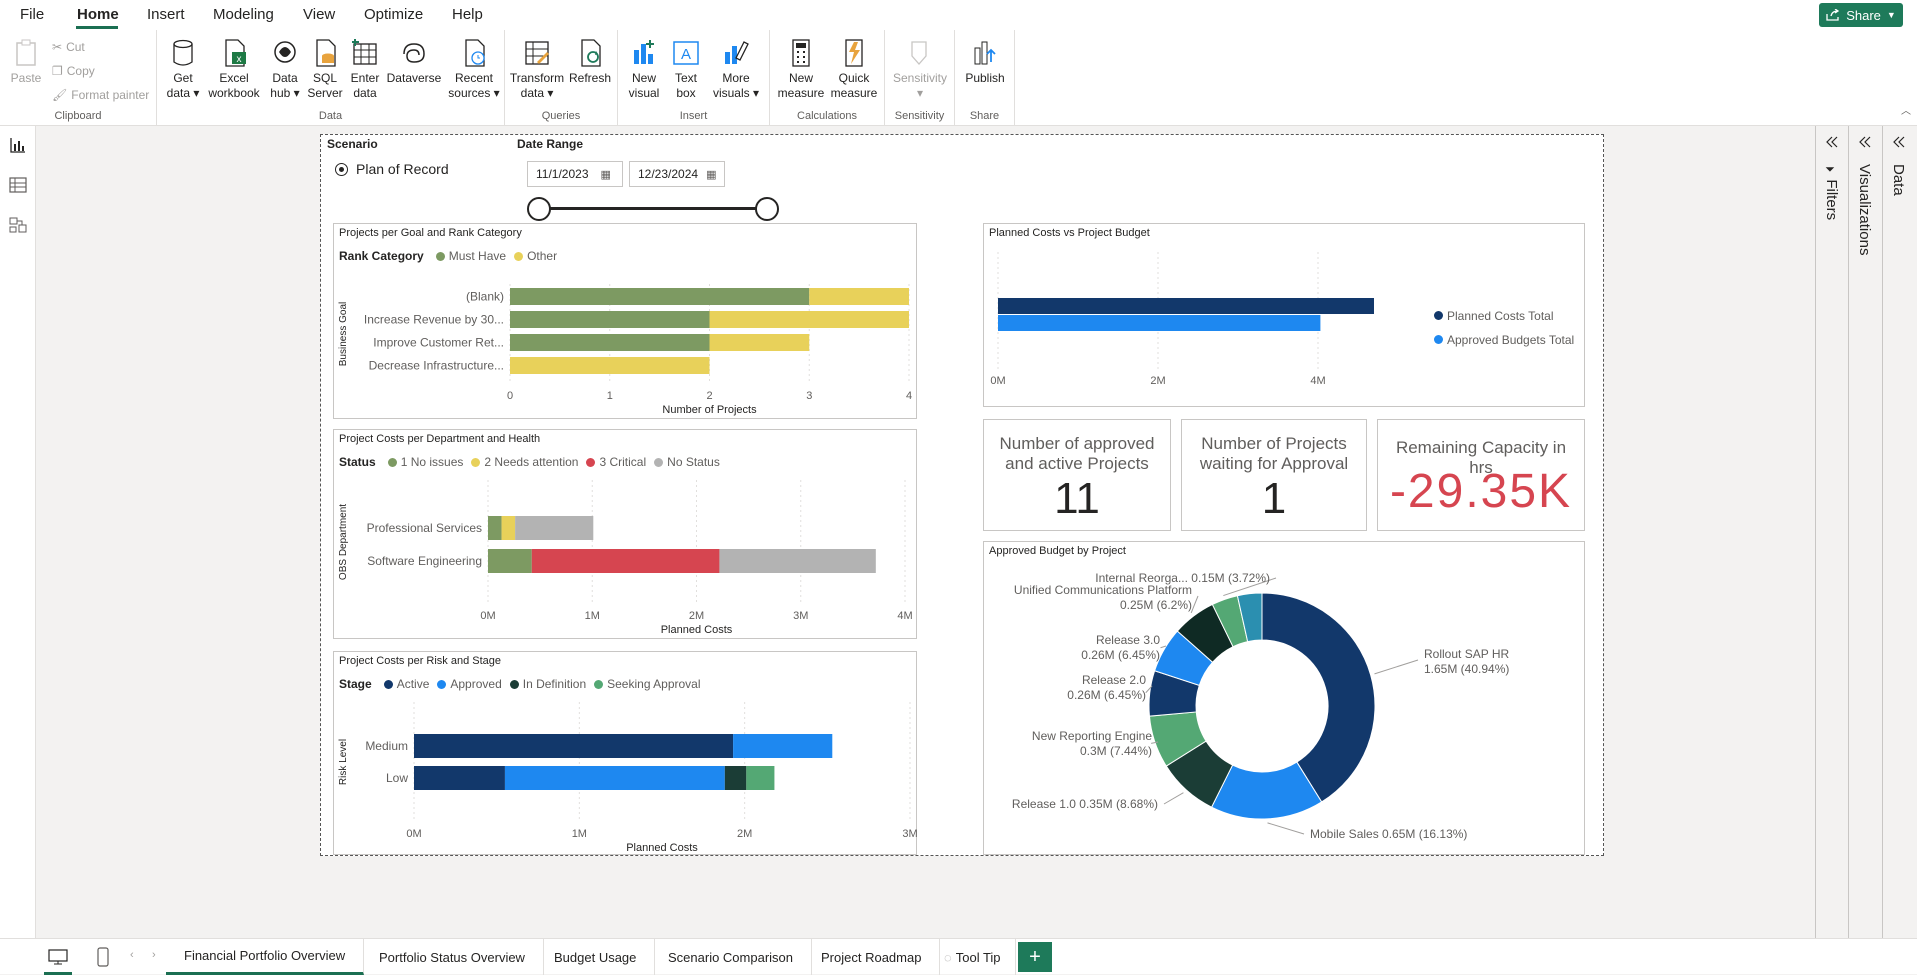 The image size is (1917, 975). I want to click on recent-sources-button: Recent sources ▾, so click(474, 69).